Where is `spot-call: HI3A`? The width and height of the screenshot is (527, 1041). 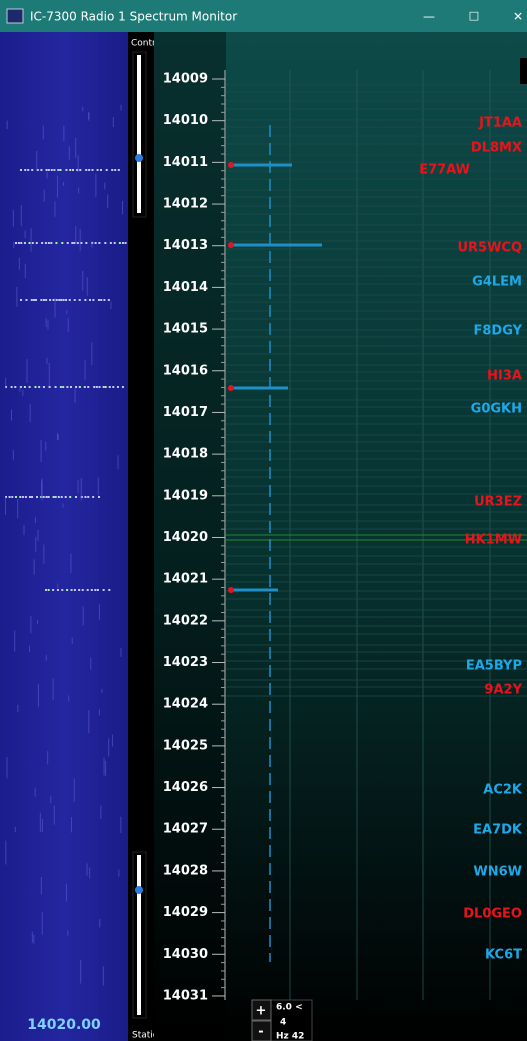
spot-call: HI3A is located at coordinates (504, 376).